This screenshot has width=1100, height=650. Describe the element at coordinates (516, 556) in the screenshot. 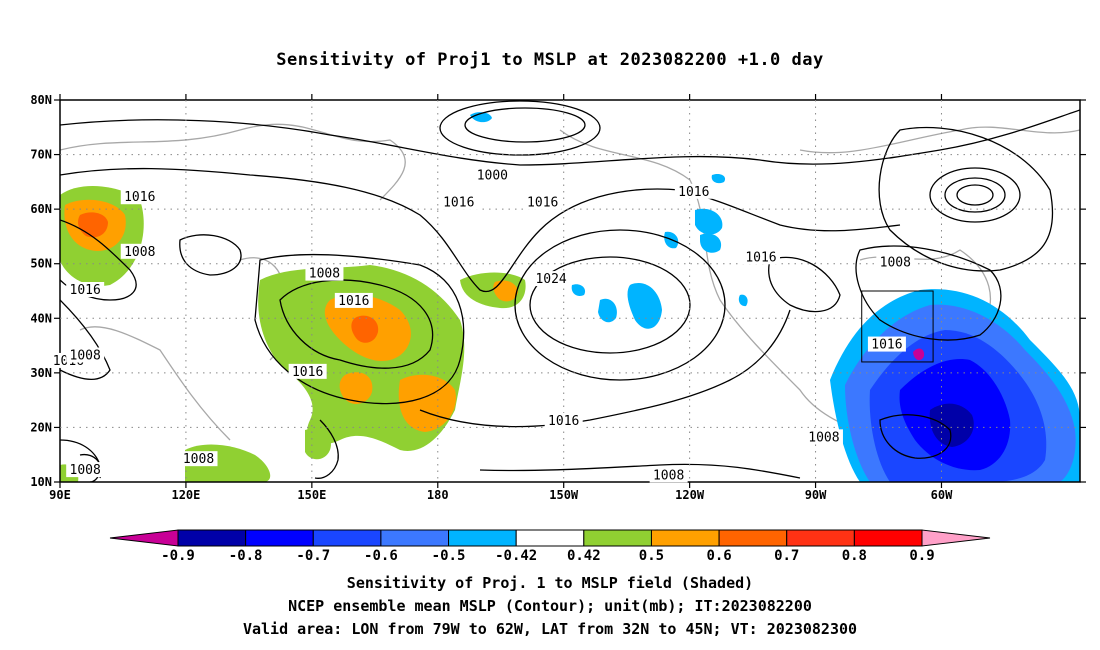

I see `colorbar-label: -0.42` at that location.